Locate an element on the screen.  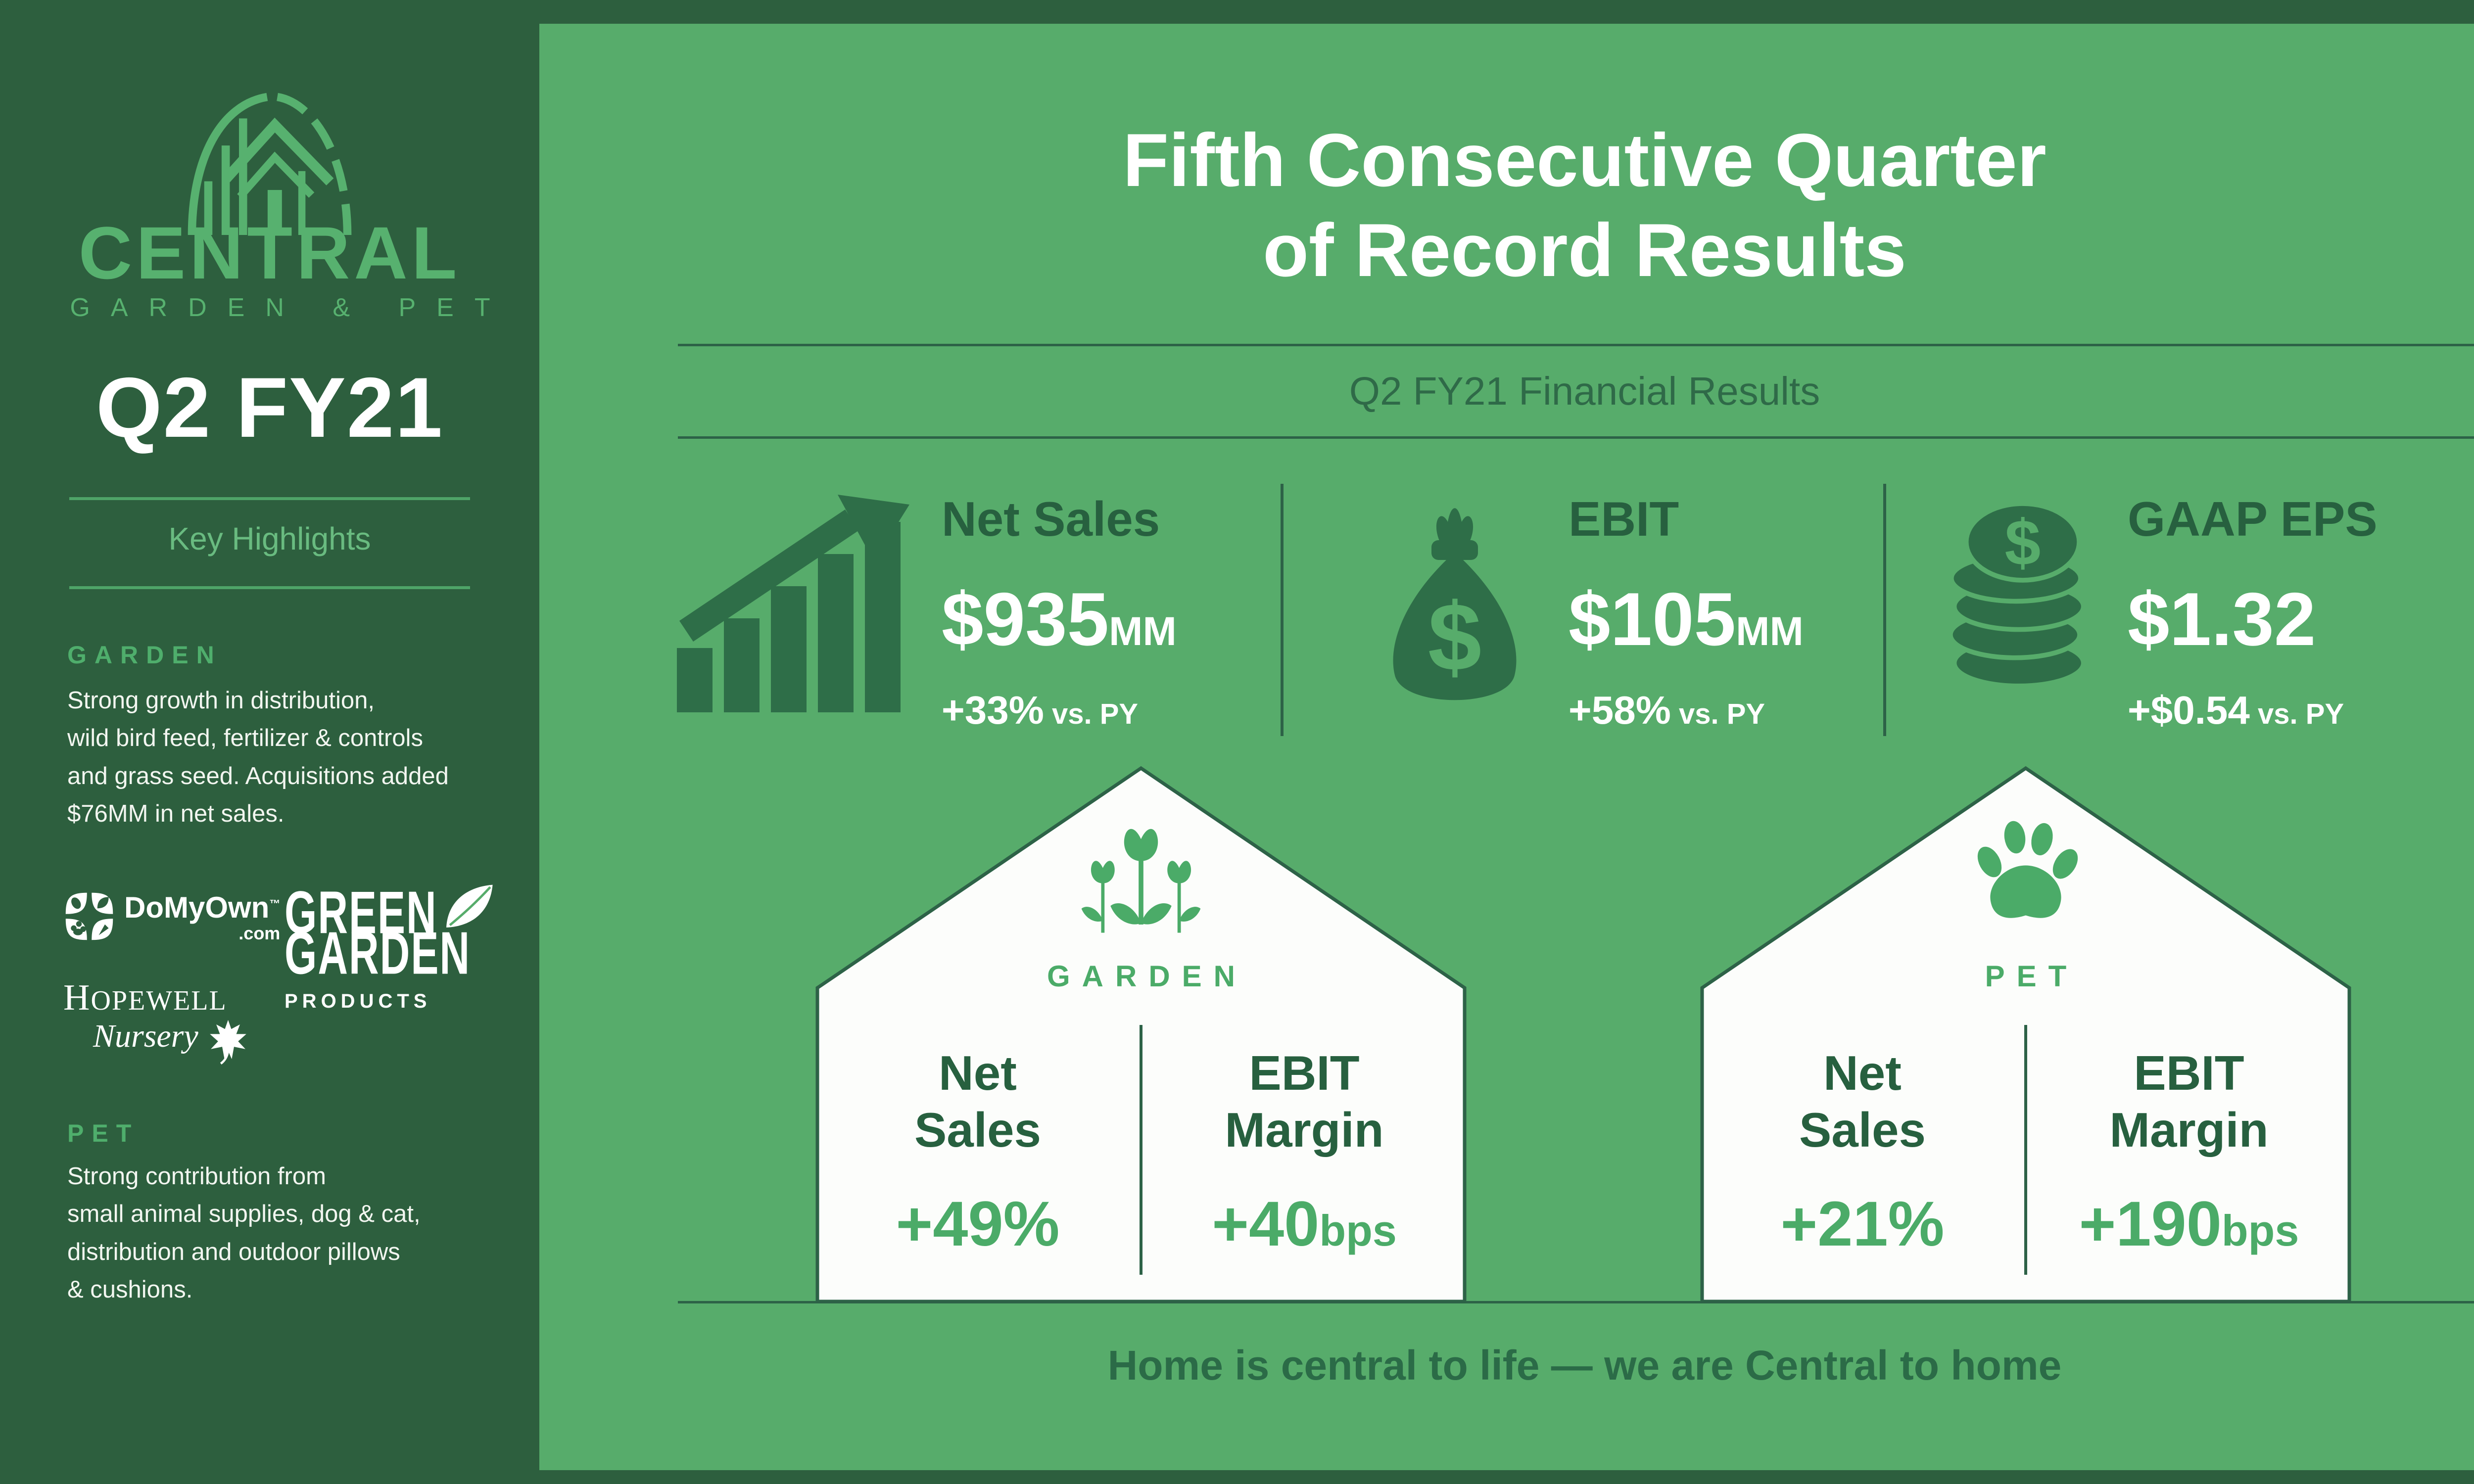
pet-net-sales-metric: Net Sales +21% is located at coordinates (1863, 1150).